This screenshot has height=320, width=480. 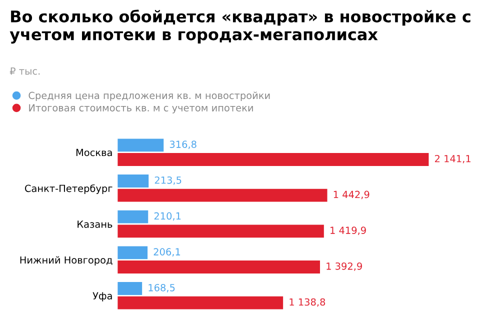 I want to click on data-label: 206,1, so click(x=167, y=252).